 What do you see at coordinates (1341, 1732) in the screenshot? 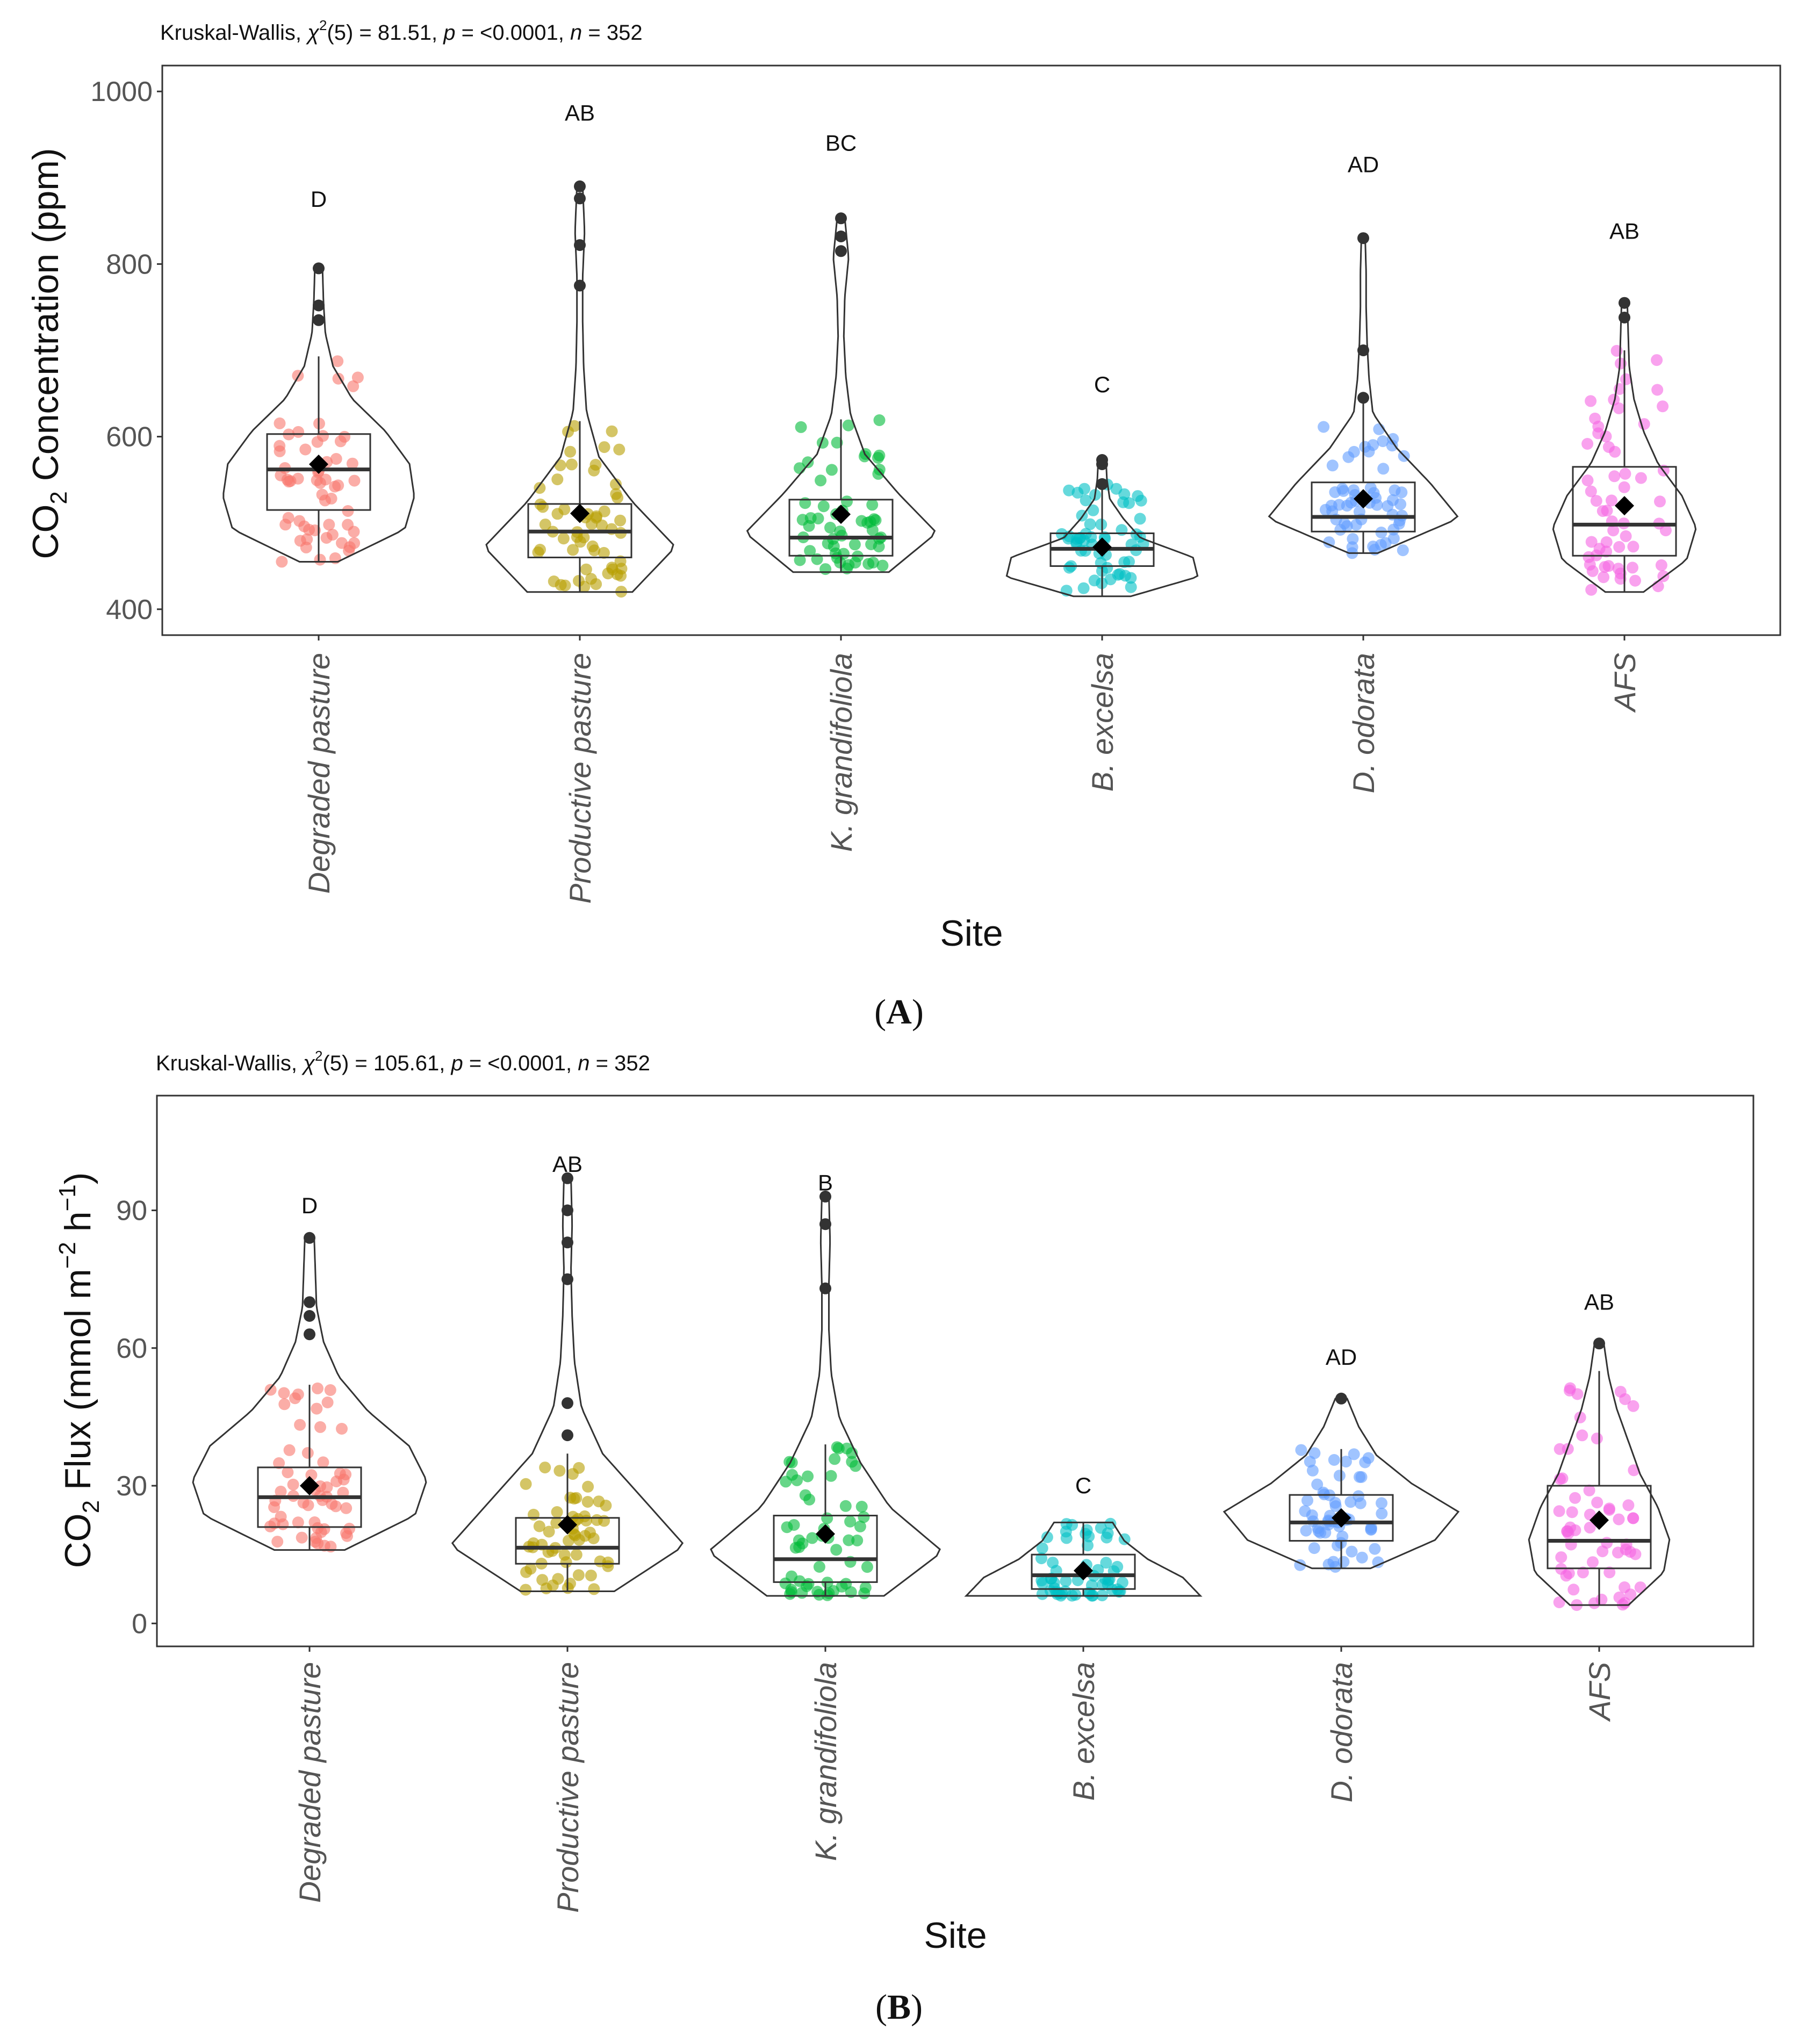
I see `panel-b-xtick-label: D. odorata` at bounding box center [1341, 1732].